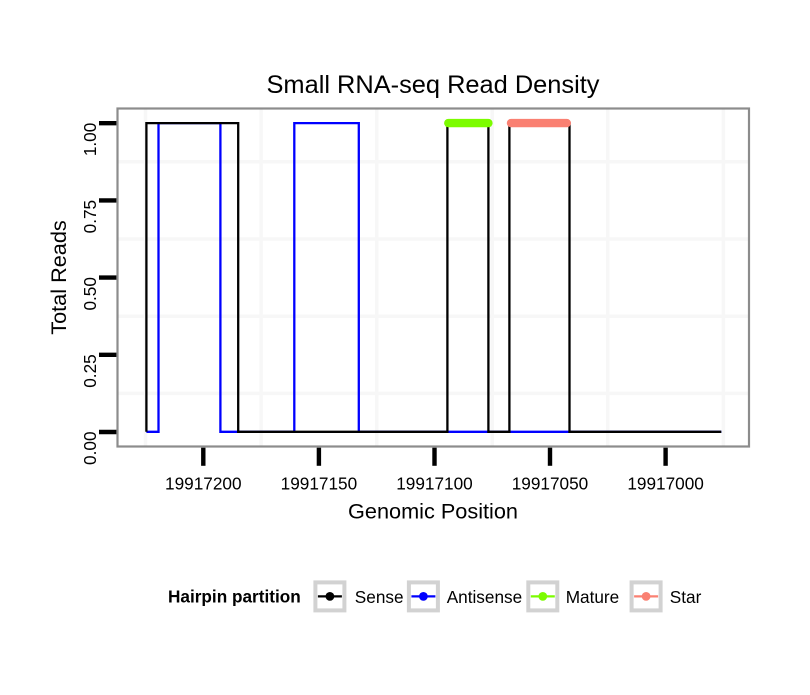 The height and width of the screenshot is (695, 810). Describe the element at coordinates (234, 597) in the screenshot. I see `svg-text: Hairpin partition` at that location.